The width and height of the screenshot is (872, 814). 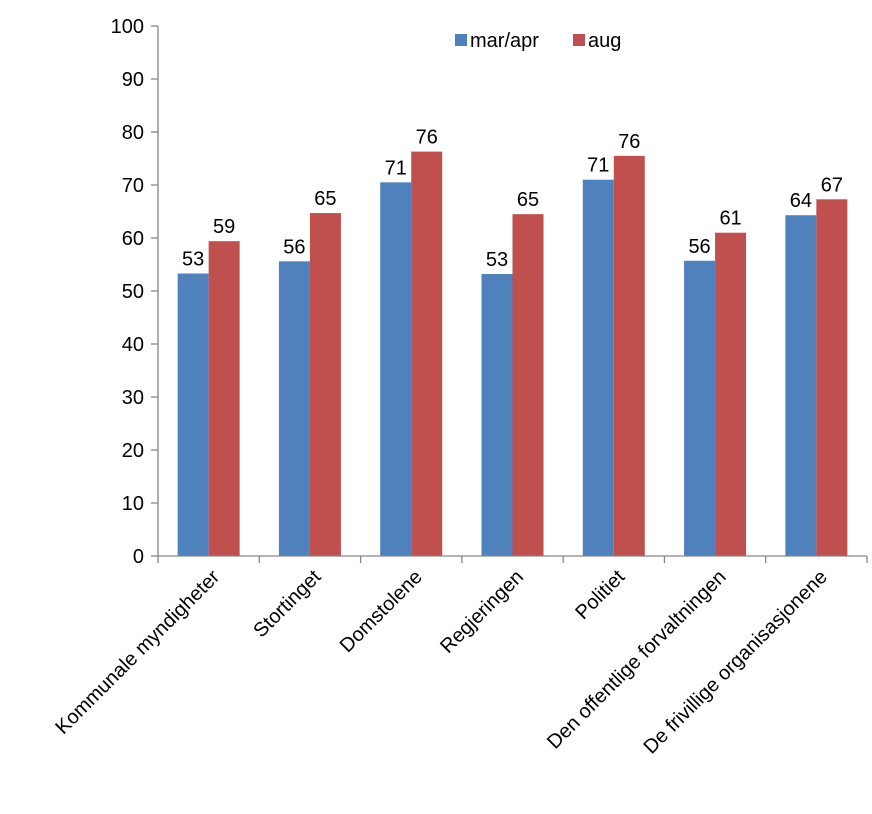 I want to click on y-tick-label: 0, so click(x=138, y=557).